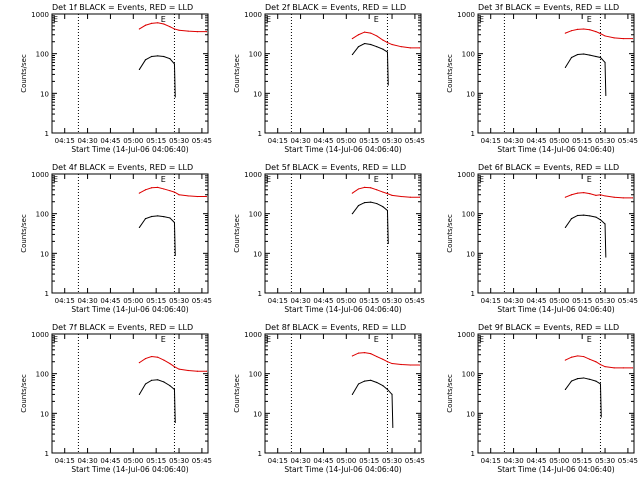  Describe the element at coordinates (548, 7) in the screenshot. I see `panel-title: Det 3f BLACK = Events, RED = LLD` at that location.